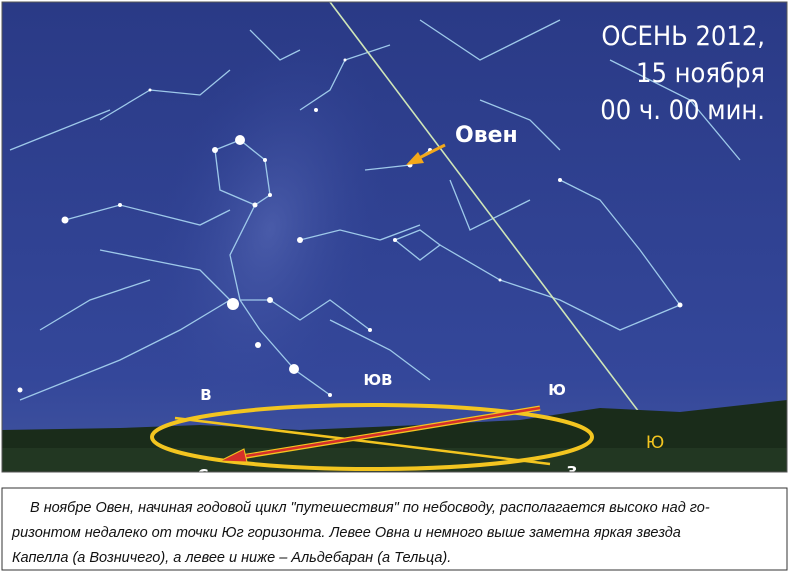 The width and height of the screenshot is (789, 575). I want to click on direction-label: ЮВ, so click(377, 380).